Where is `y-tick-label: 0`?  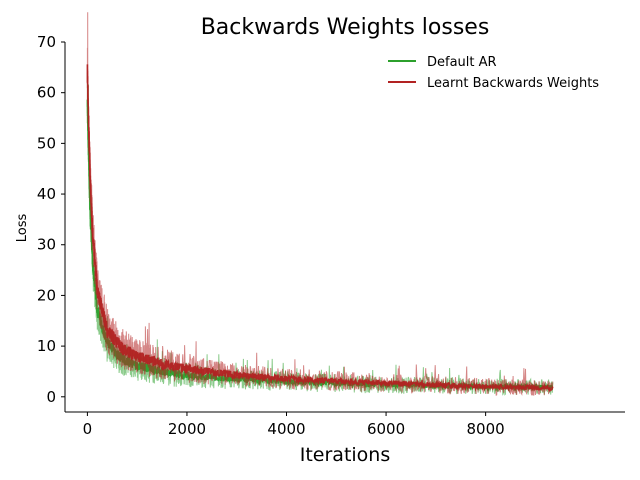 y-tick-label: 0 is located at coordinates (51, 397).